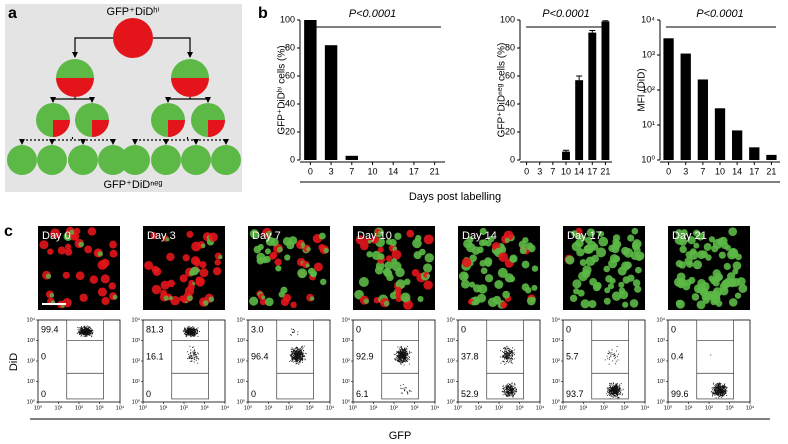  I want to click on flow-y-tick-label: 10³, so click(661, 341).